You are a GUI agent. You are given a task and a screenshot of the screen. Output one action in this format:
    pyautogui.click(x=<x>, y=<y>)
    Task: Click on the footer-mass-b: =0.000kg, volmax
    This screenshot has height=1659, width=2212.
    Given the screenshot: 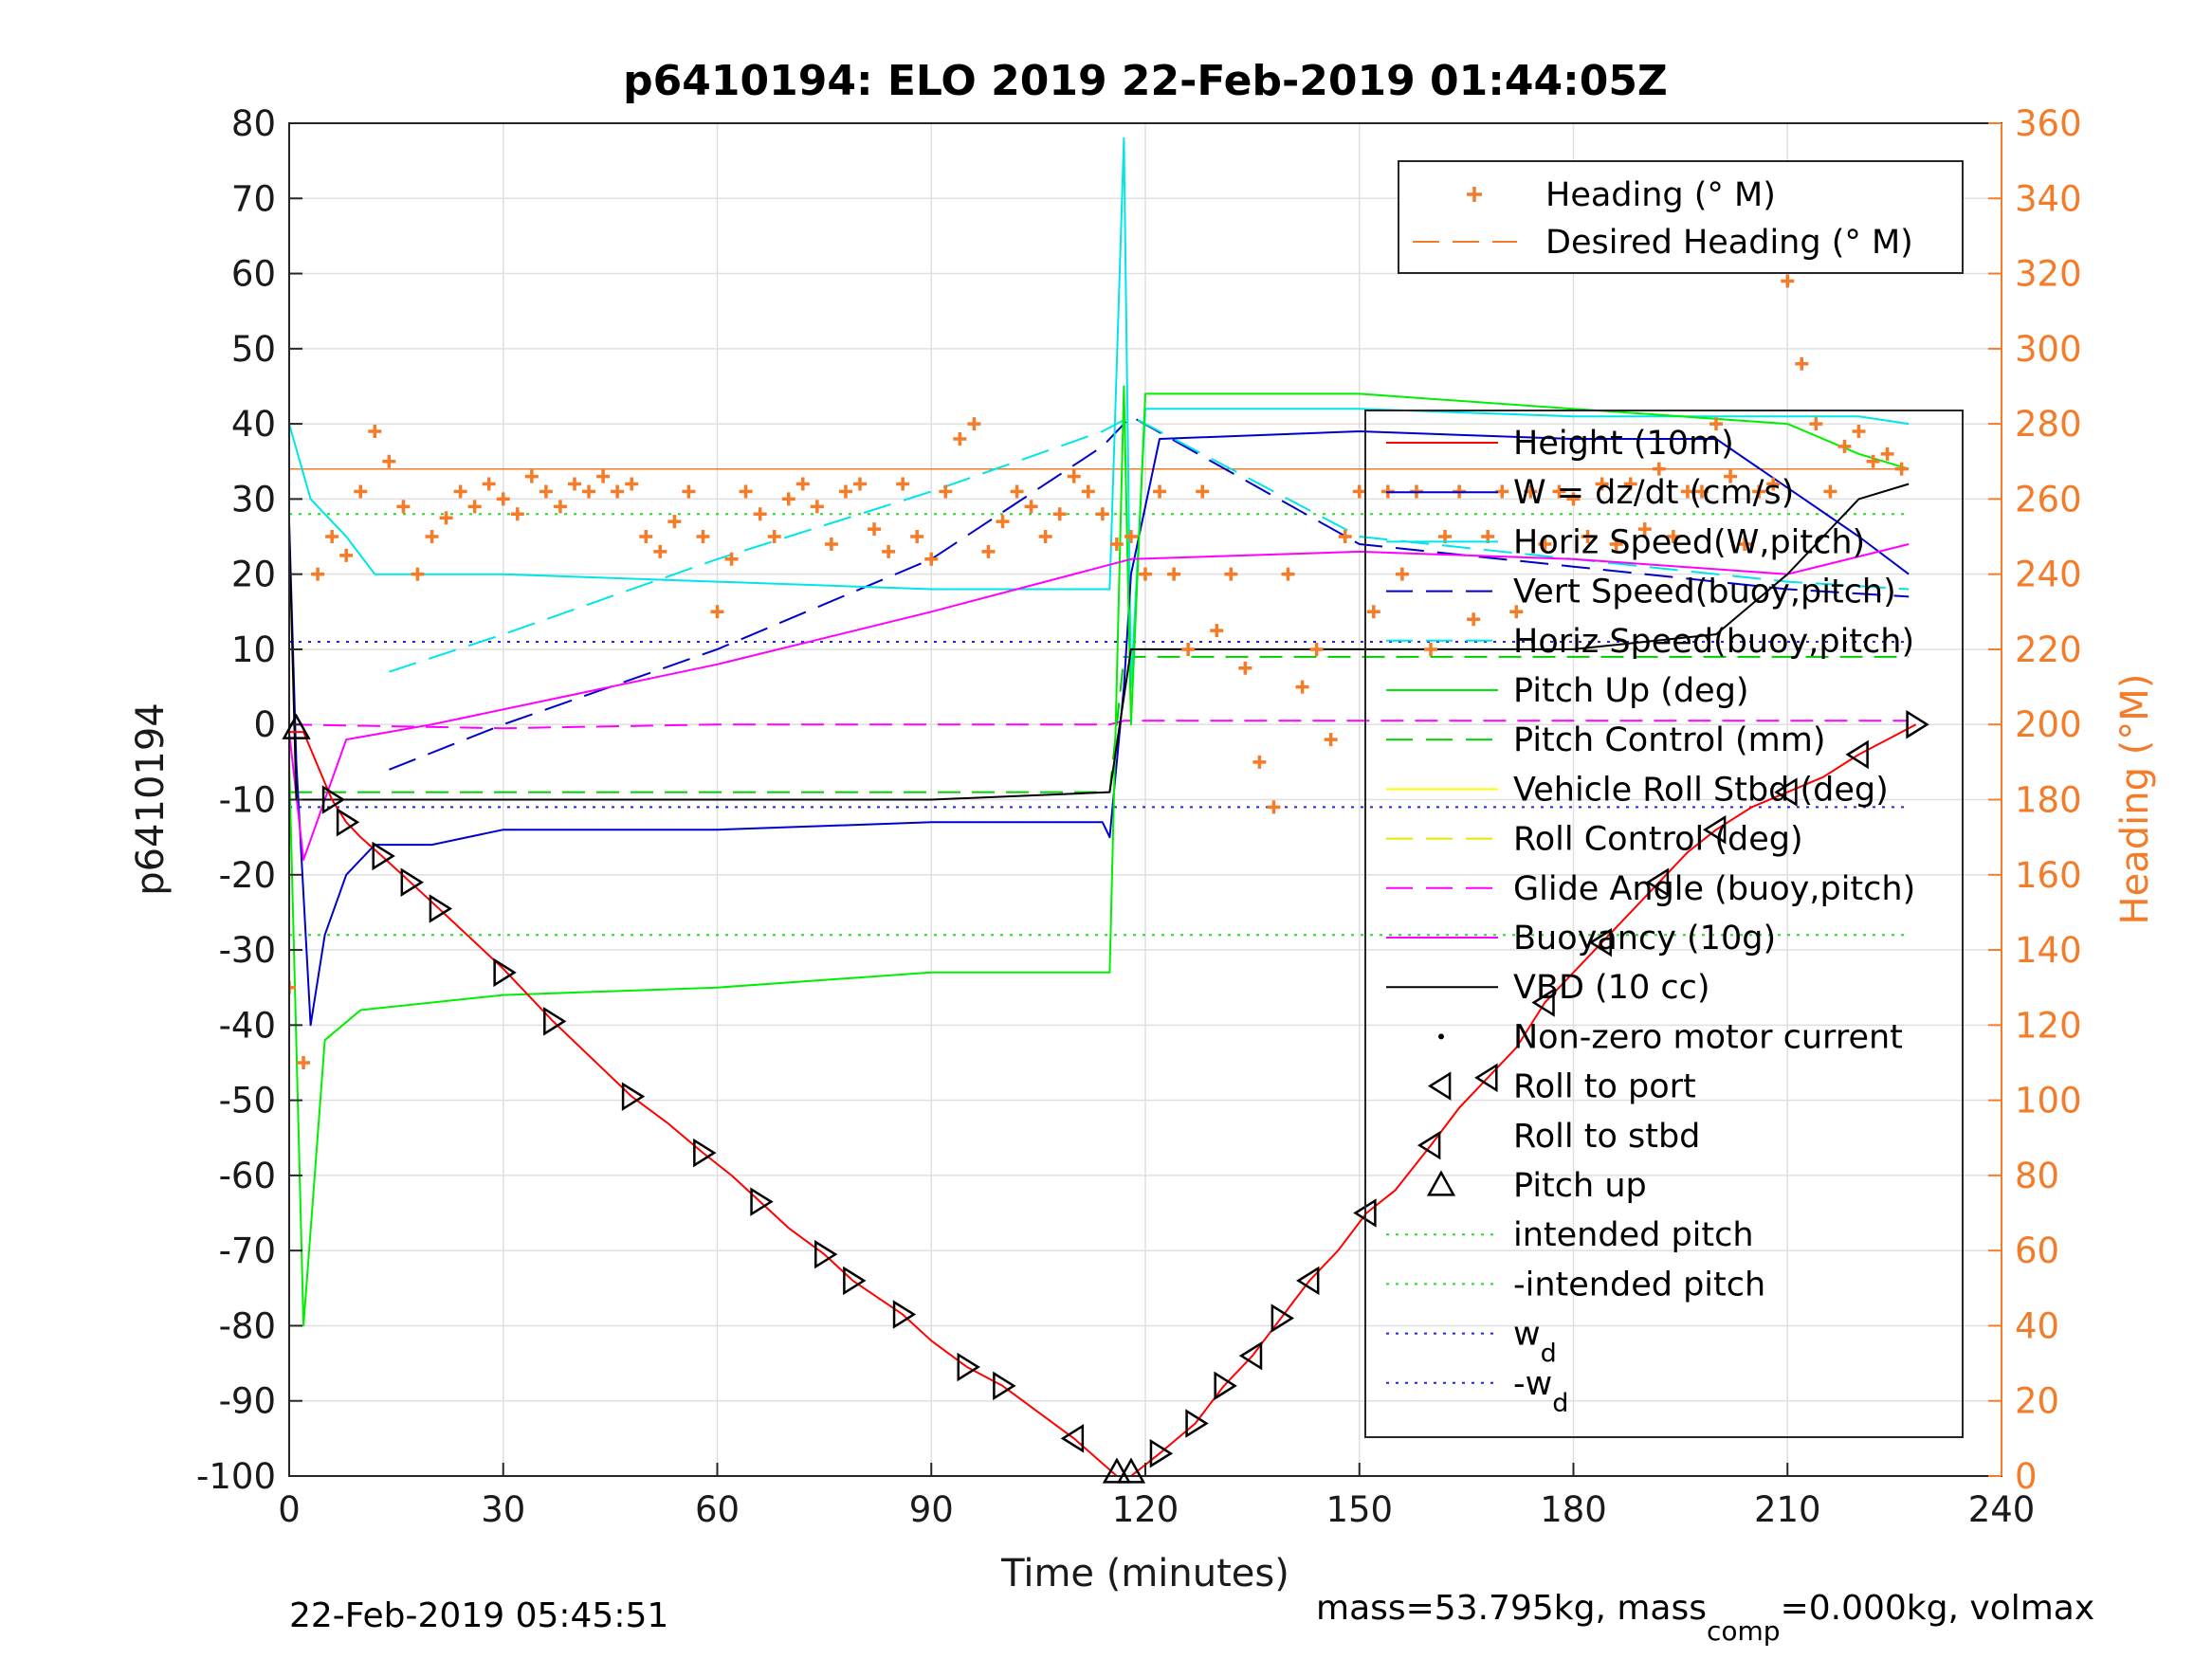 What is the action you would take?
    pyautogui.click(x=1938, y=1608)
    